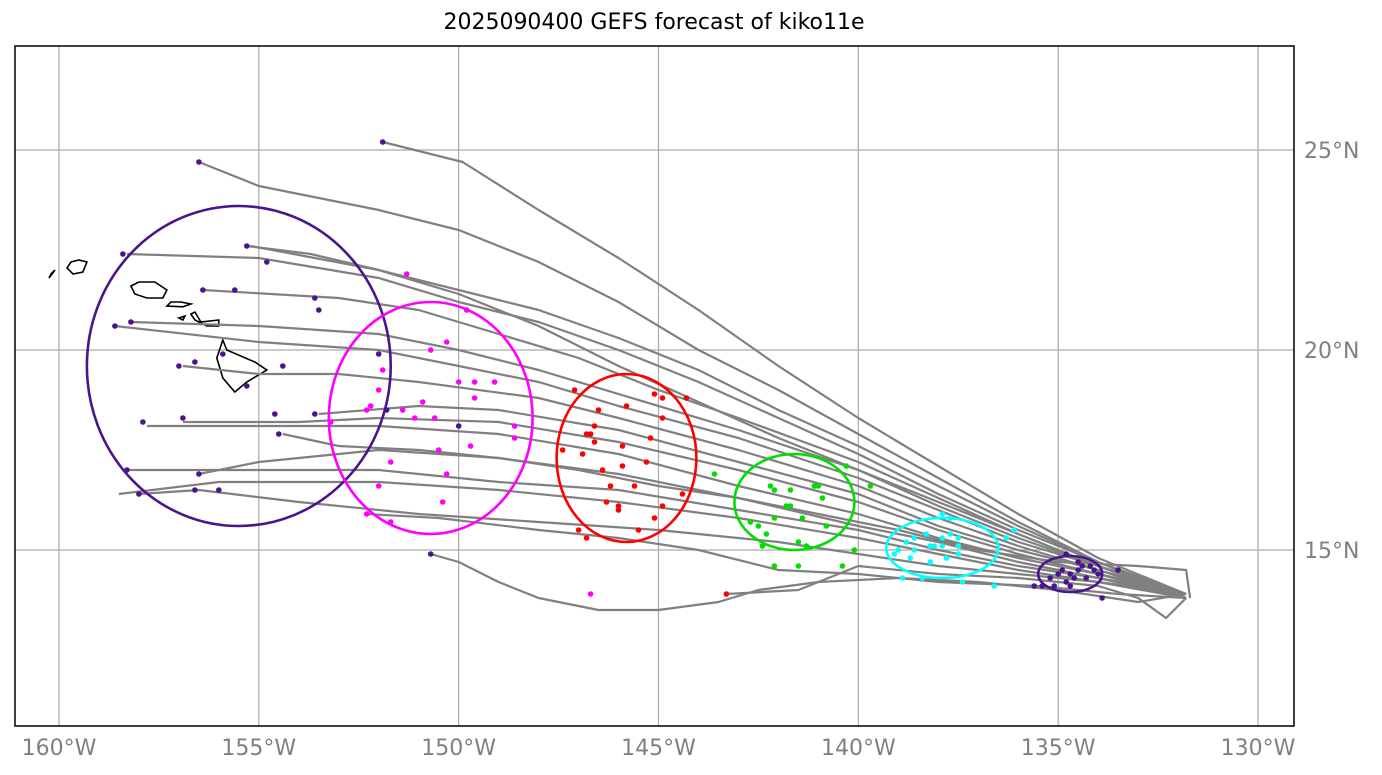  Describe the element at coordinates (1331, 351) in the screenshot. I see `lat-tick-label: 20°N` at that location.